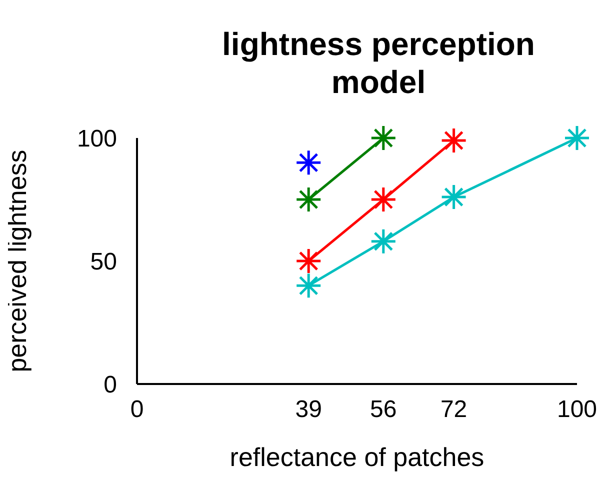 This screenshot has width=607, height=483. I want to click on x-tick-label: 39, so click(308, 410).